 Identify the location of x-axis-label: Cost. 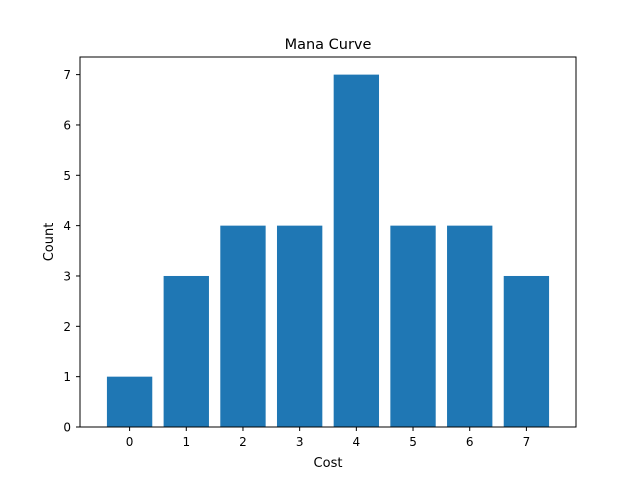
(328, 463).